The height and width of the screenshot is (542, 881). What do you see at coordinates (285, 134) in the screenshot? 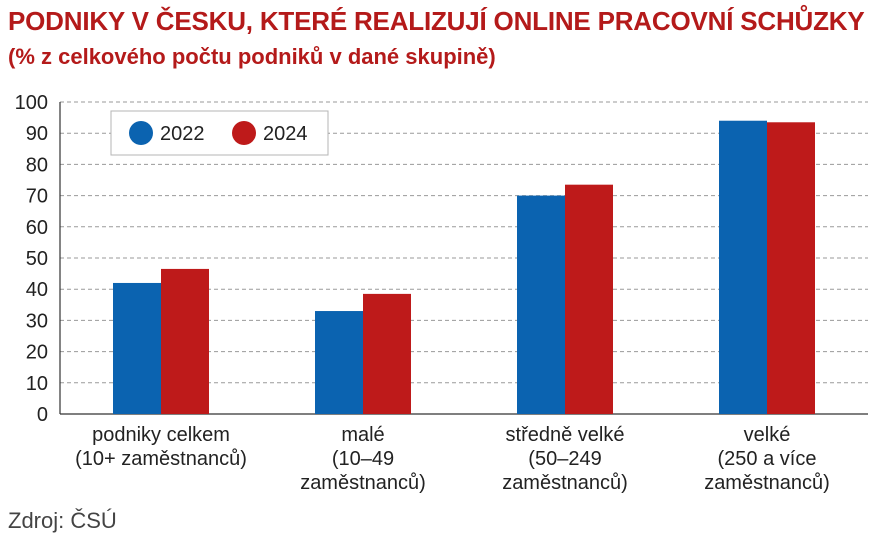
I see `legend-label-2024: 2024` at bounding box center [285, 134].